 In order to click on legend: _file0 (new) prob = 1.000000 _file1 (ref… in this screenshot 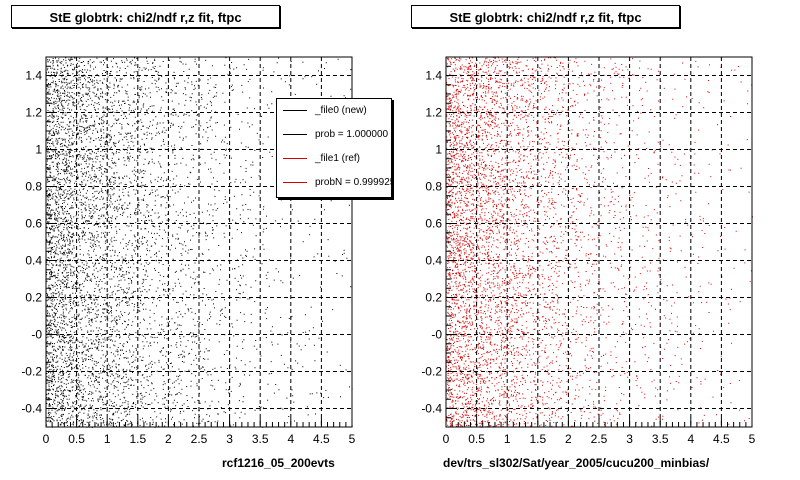, I will do `click(334, 148)`.